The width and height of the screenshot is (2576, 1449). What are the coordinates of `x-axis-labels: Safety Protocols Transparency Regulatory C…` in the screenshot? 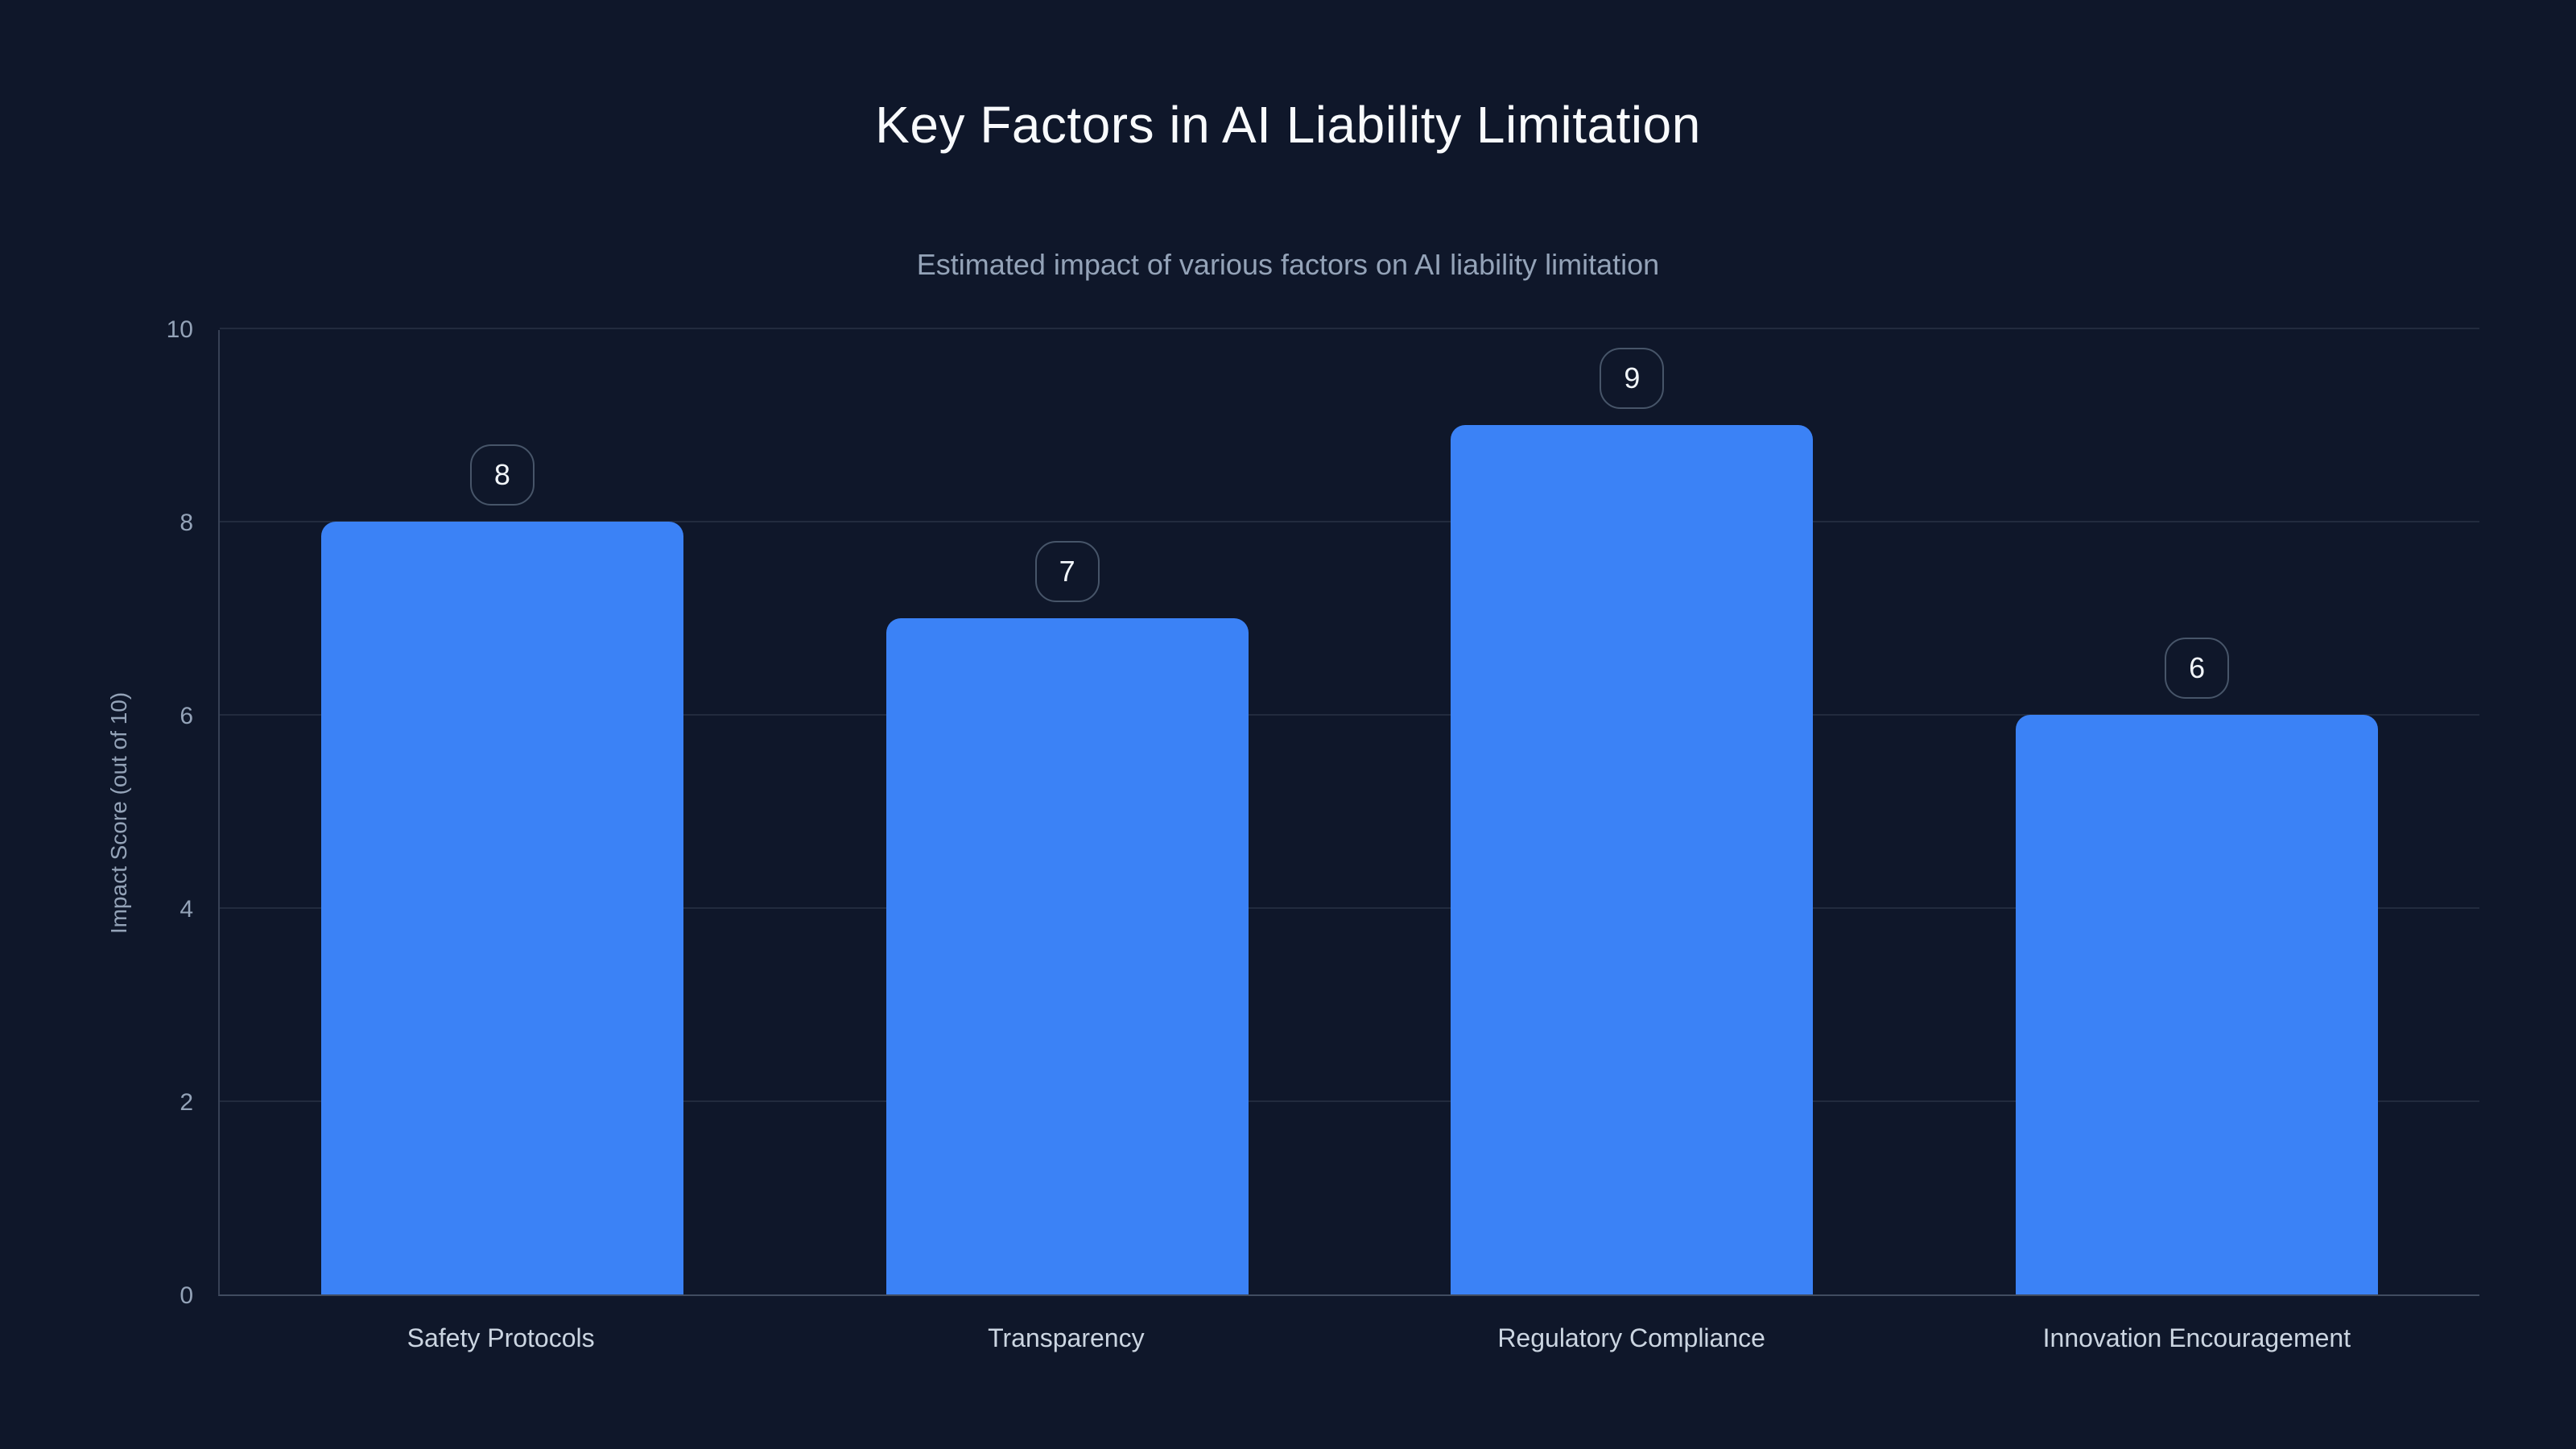 It's located at (1348, 1338).